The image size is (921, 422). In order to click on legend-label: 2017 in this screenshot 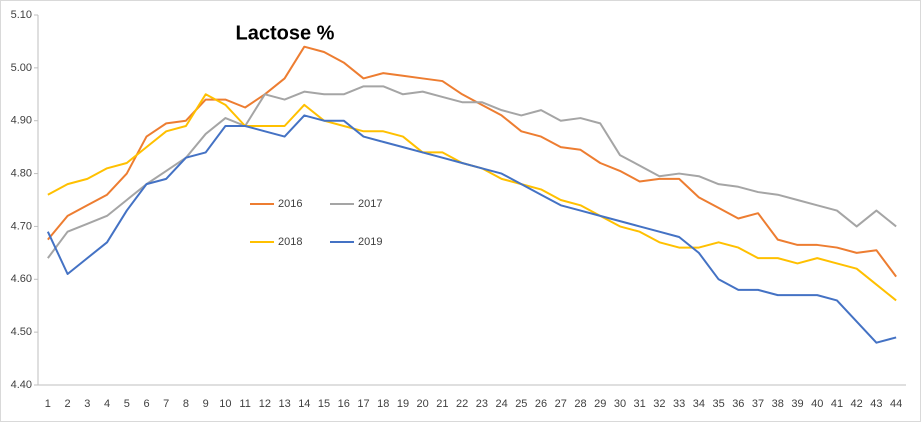, I will do `click(370, 204)`.